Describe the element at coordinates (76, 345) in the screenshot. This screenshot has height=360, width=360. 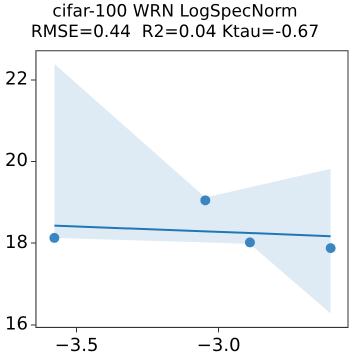
I see `x-tick-label: −3.5` at that location.